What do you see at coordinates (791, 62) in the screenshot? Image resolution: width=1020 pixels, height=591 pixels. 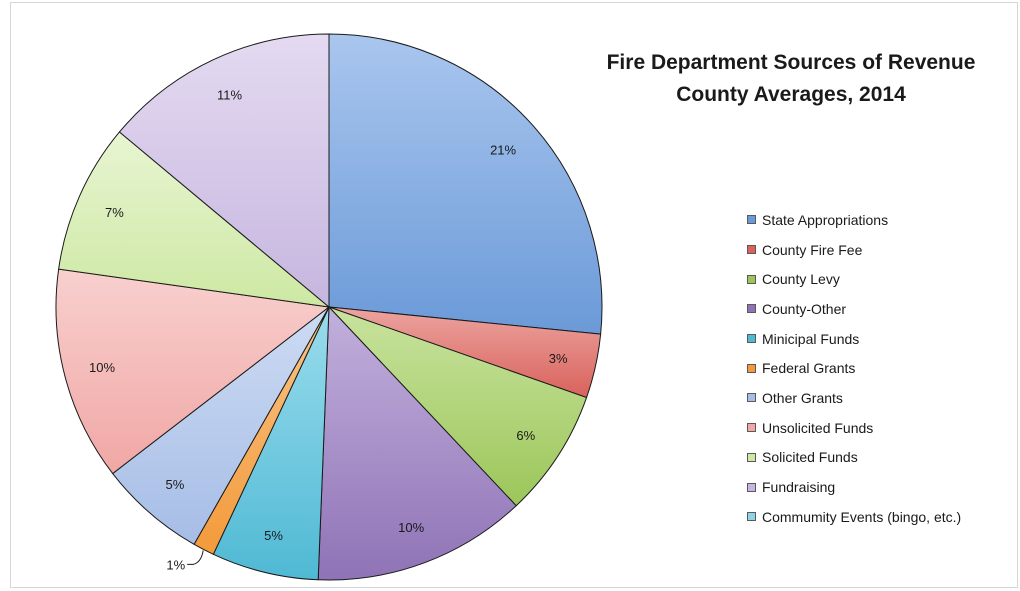 I see `chart-title: Fire Department Sources of Revenue` at bounding box center [791, 62].